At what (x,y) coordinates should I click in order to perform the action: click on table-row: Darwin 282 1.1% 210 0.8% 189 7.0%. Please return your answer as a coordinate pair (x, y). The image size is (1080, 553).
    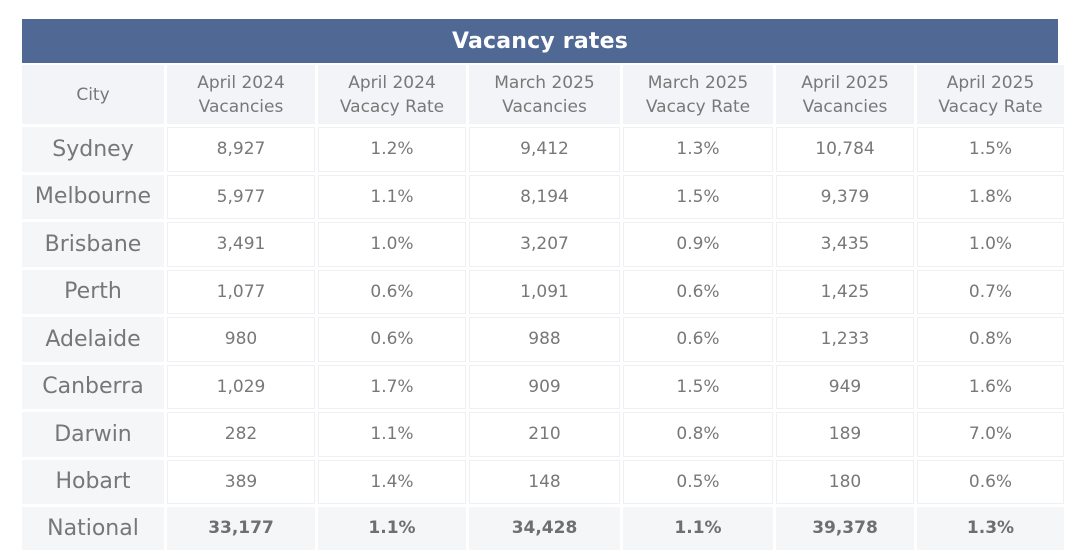
    Looking at the image, I should click on (543, 434).